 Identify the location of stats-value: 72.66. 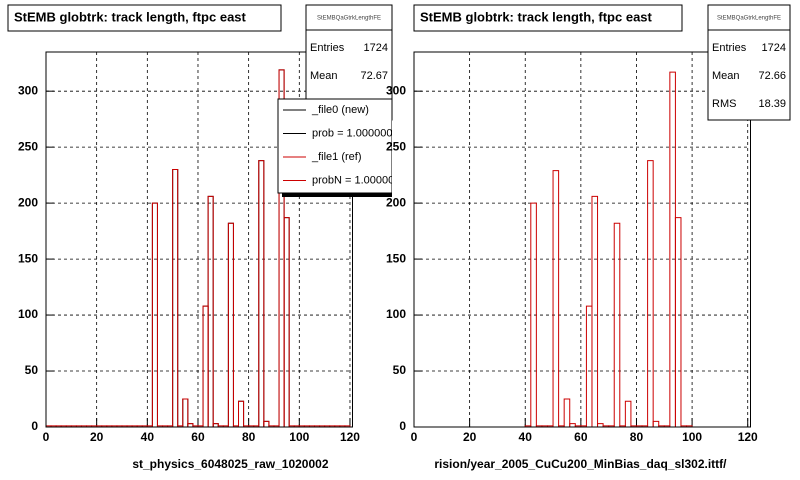
(772, 76).